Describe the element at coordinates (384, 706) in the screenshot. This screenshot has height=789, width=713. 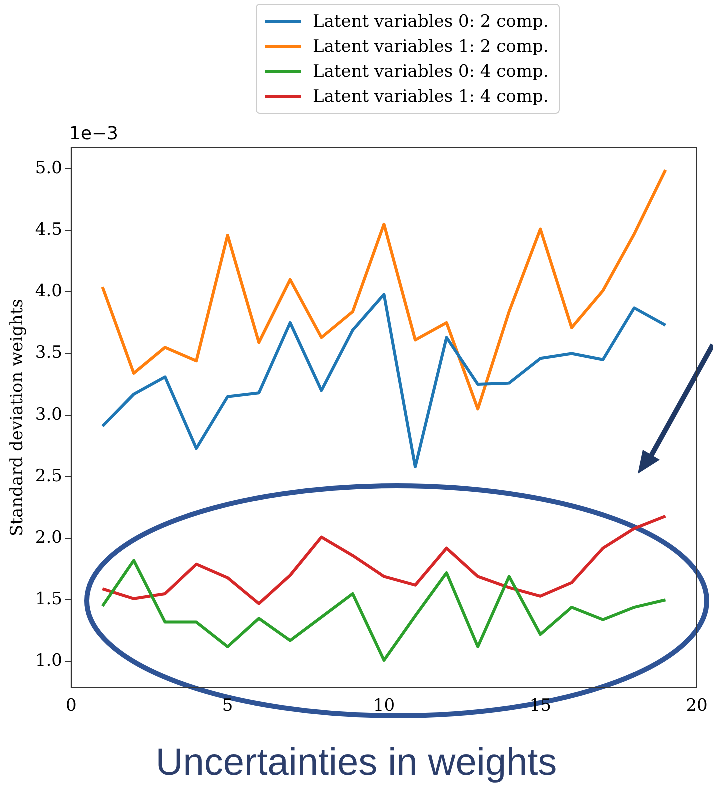
I see `x-tick-label: 10` at that location.